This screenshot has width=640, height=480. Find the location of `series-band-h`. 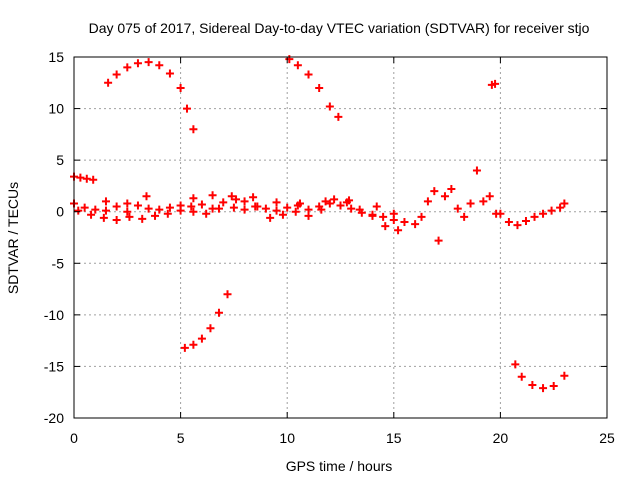

series-band-h is located at coordinates (238, 213).